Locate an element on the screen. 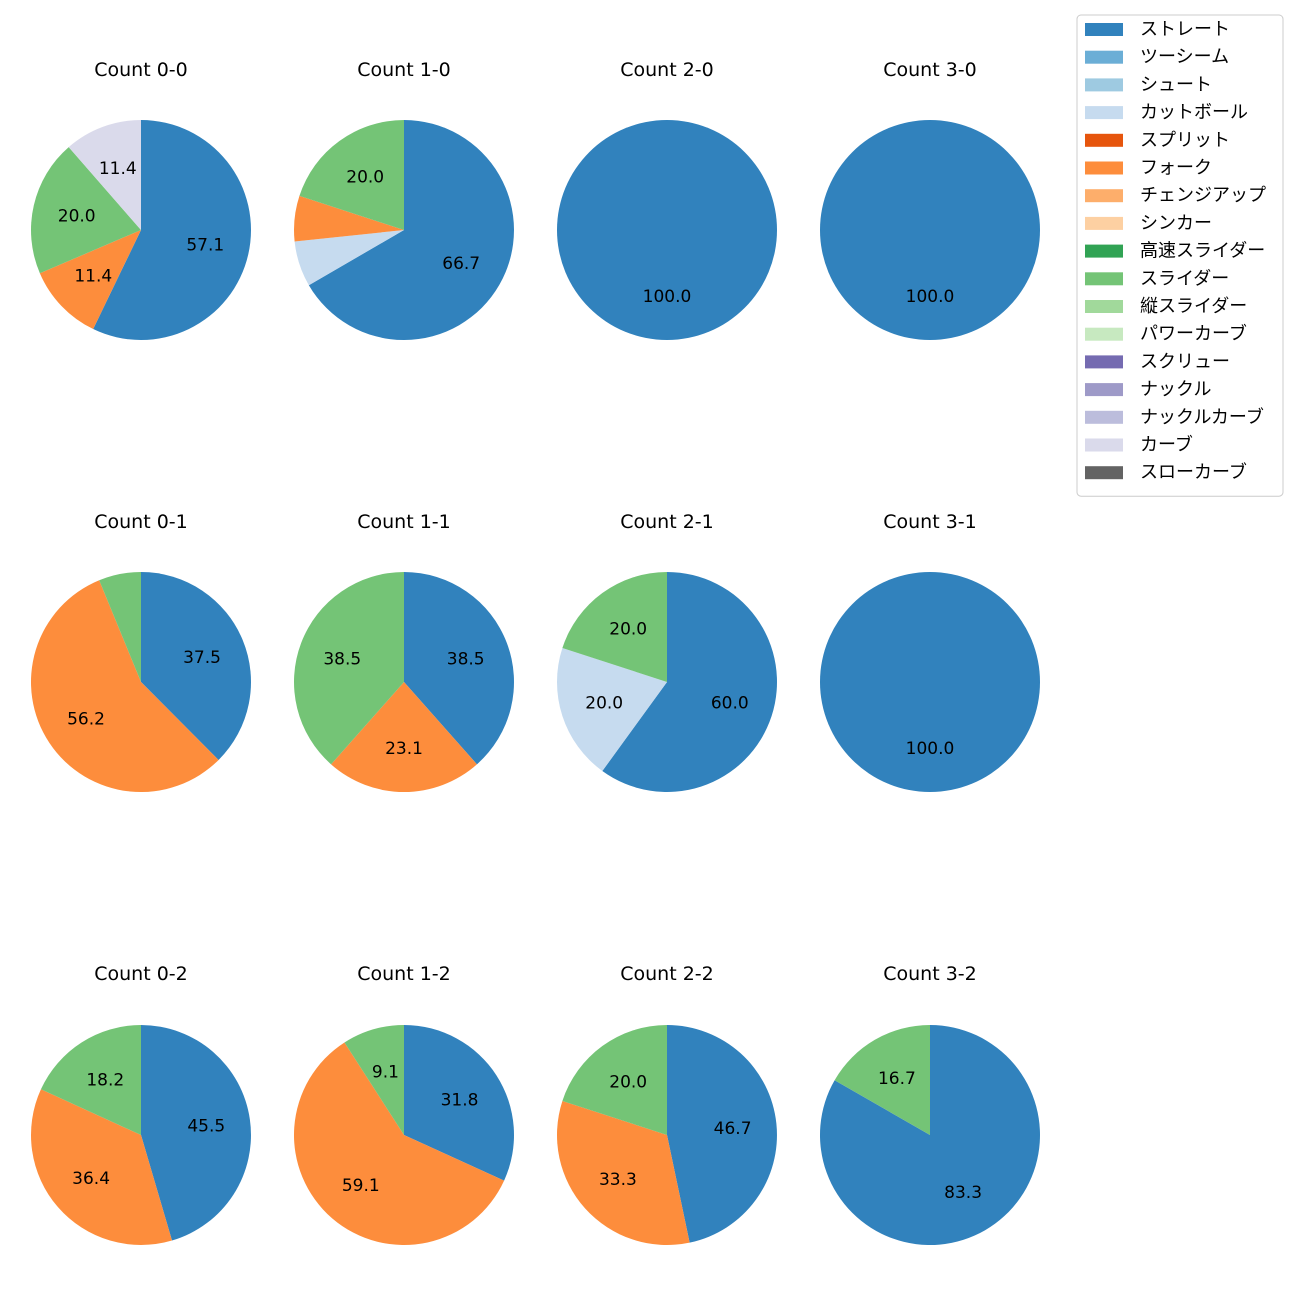  slice-value-label: 11.4 is located at coordinates (118, 169).